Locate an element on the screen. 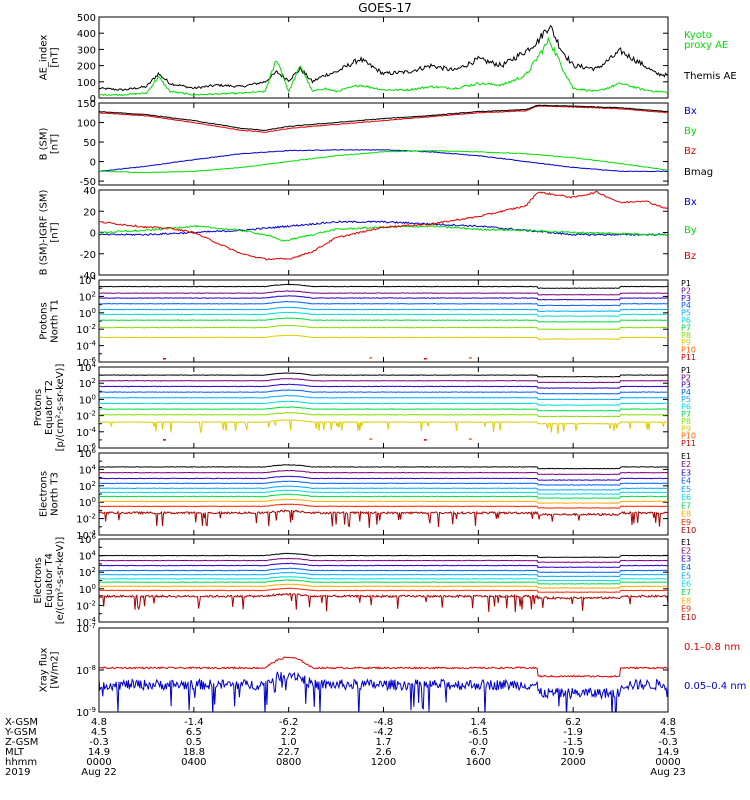 This screenshot has width=750, height=800. x-row-value: 1600 is located at coordinates (478, 762).